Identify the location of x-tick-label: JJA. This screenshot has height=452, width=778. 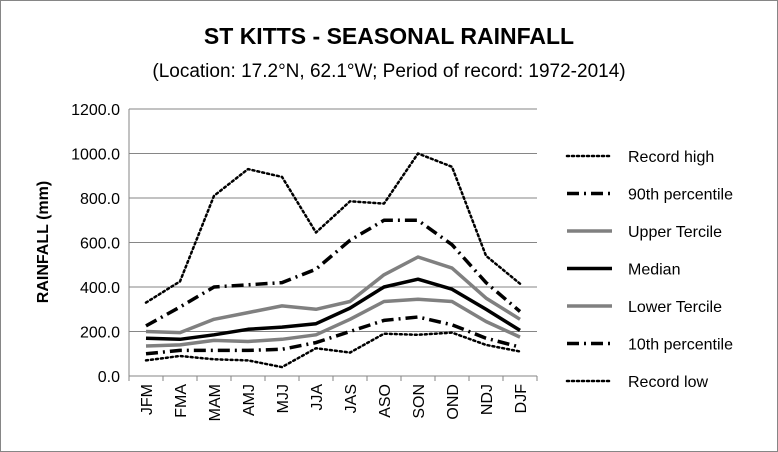
(317, 397).